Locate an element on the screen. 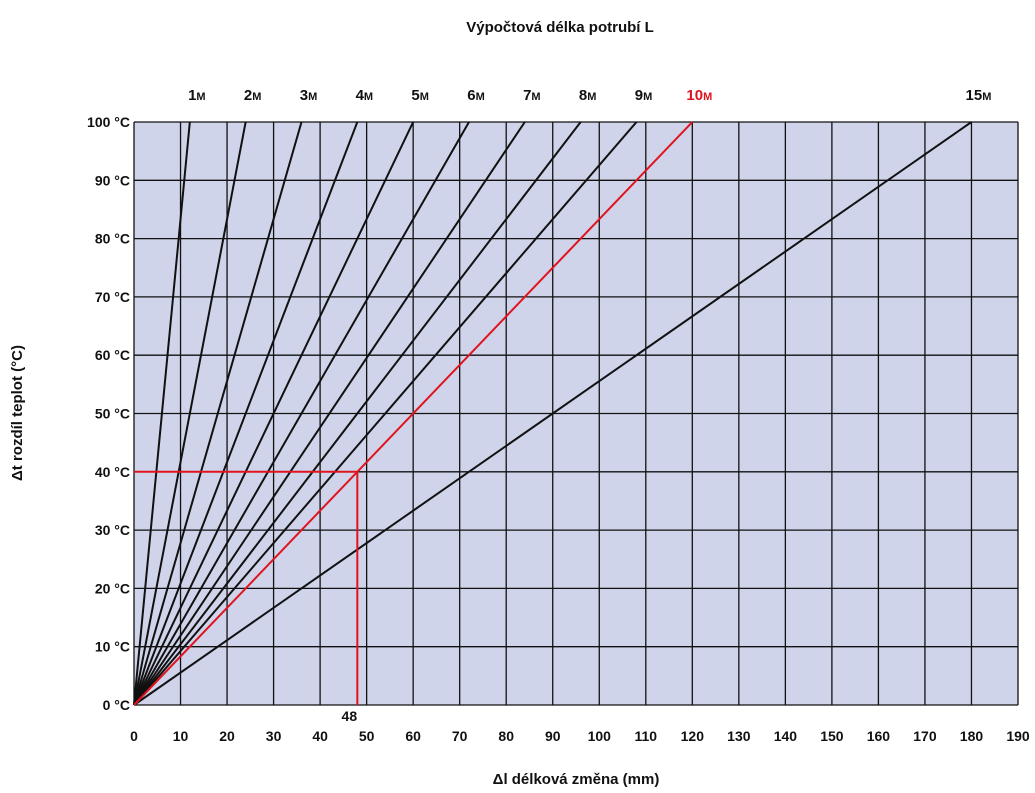 This screenshot has height=793, width=1035. x-tick-label: 150 is located at coordinates (832, 736).